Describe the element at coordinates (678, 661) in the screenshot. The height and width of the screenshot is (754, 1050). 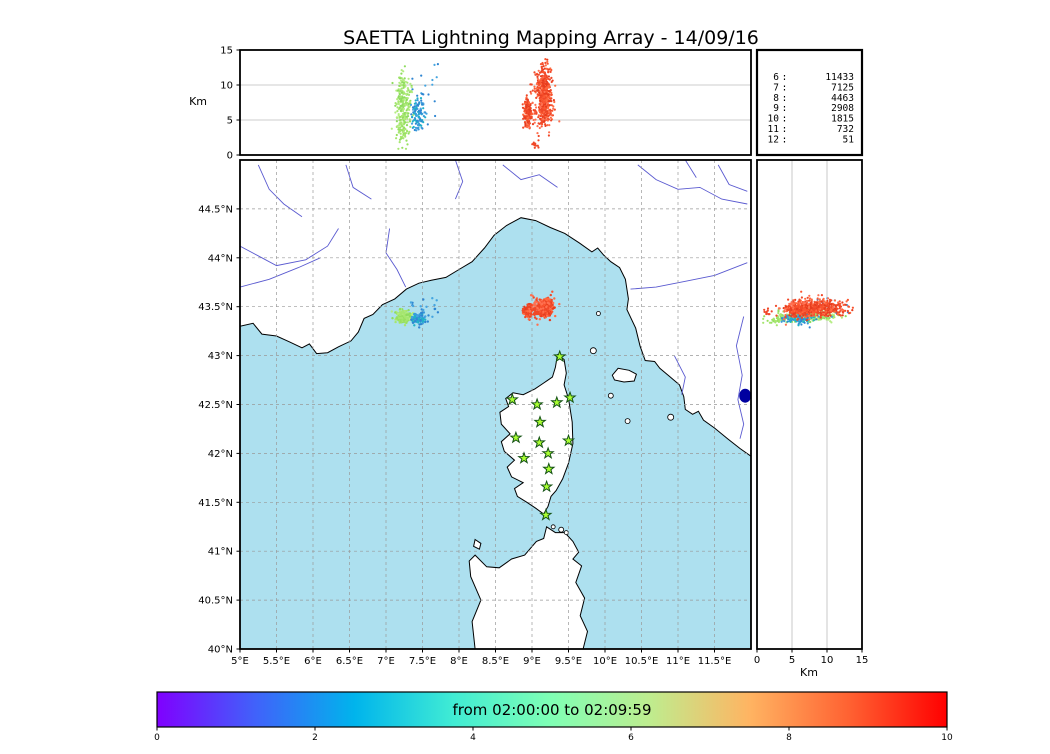
I see `lon-tick-label: 11°E` at that location.